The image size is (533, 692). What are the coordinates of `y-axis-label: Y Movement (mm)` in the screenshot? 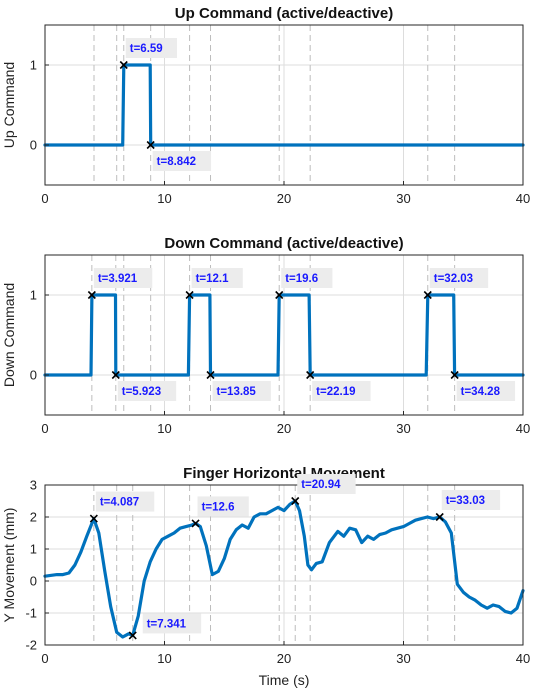 It's located at (9, 565).